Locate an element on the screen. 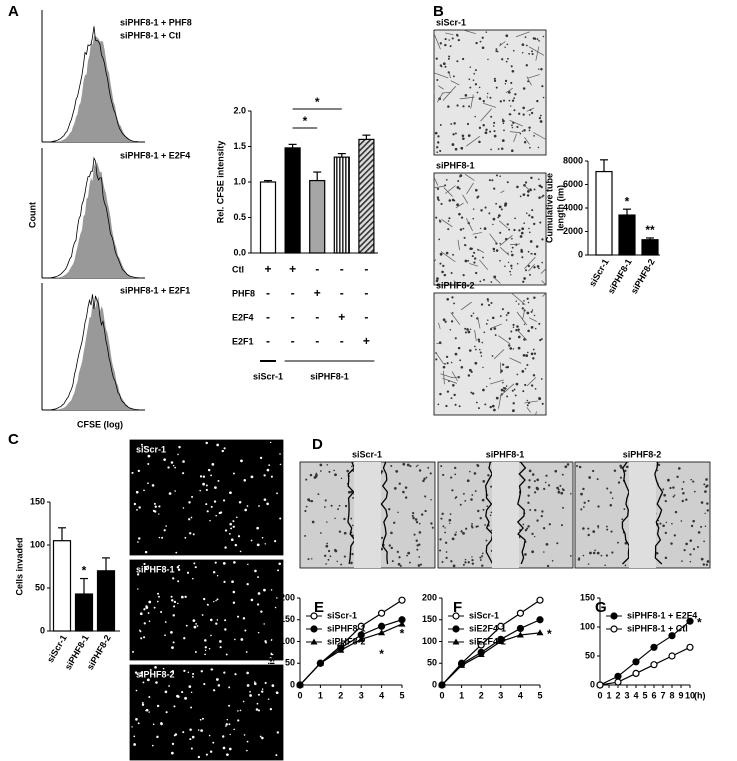 The width and height of the screenshot is (737, 761). bar is located at coordinates (604, 213).